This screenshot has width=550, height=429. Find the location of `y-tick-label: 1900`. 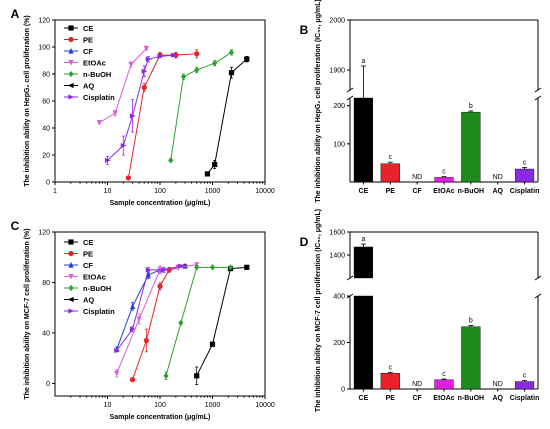

y-tick-label: 1900 is located at coordinates (337, 71).